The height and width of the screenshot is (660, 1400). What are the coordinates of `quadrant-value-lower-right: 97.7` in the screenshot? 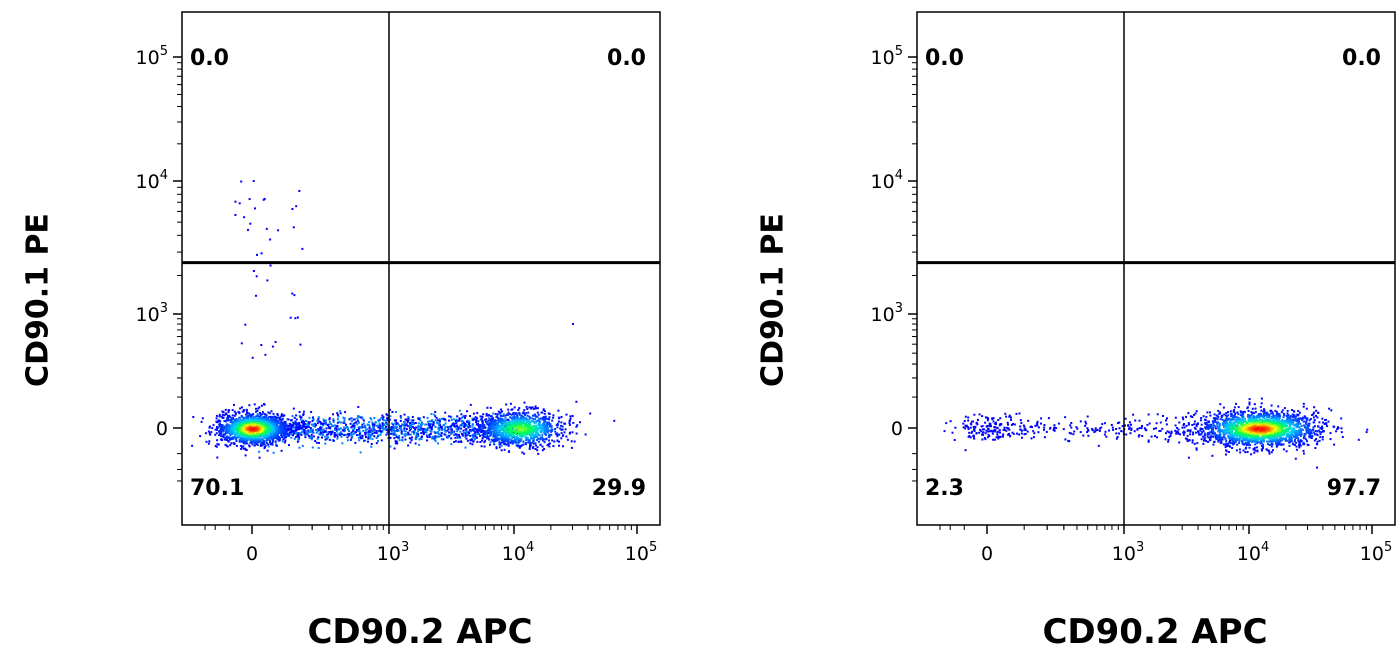 It's located at (1354, 488).